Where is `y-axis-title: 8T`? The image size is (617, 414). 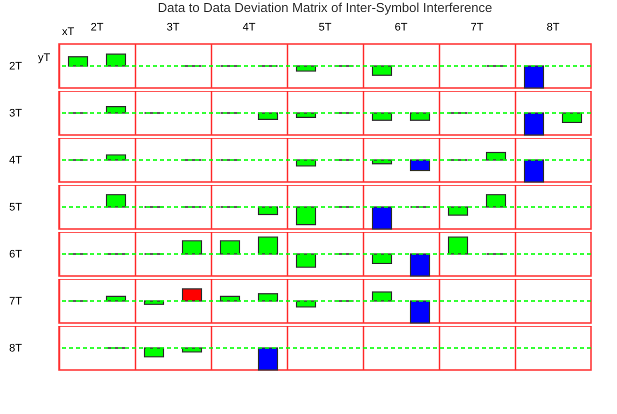
y-axis-title: 8T is located at coordinates (15, 348).